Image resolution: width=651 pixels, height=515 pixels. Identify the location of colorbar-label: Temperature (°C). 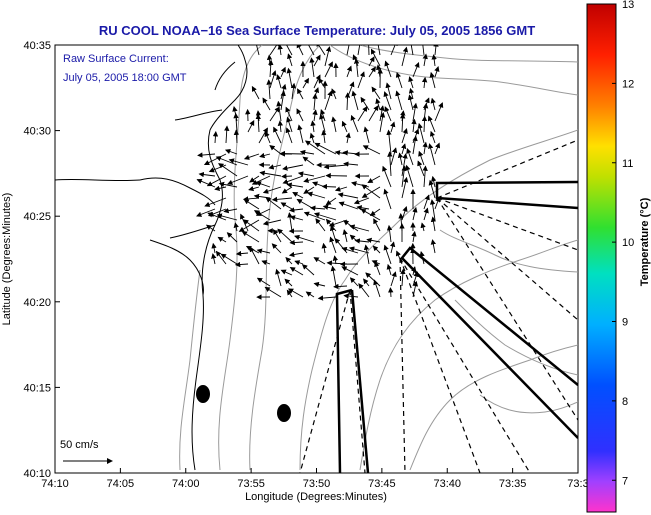
(645, 241).